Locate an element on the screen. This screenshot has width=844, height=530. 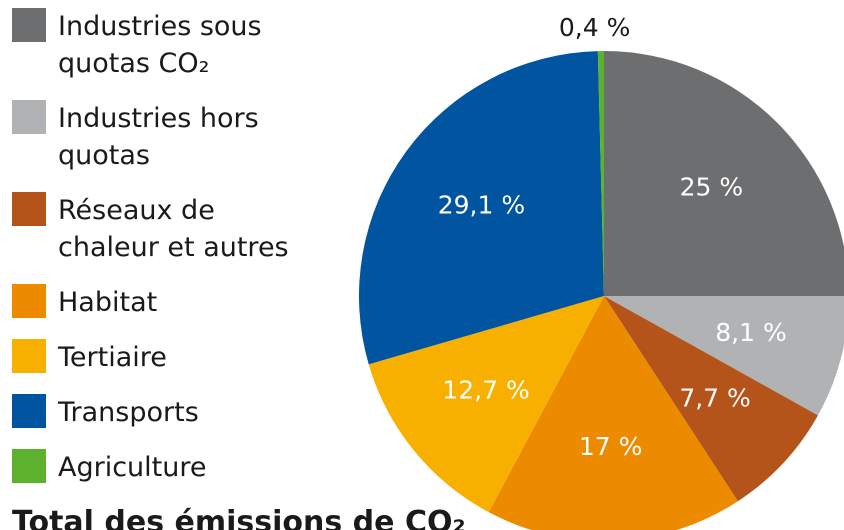
data-label: 25 % is located at coordinates (712, 187).